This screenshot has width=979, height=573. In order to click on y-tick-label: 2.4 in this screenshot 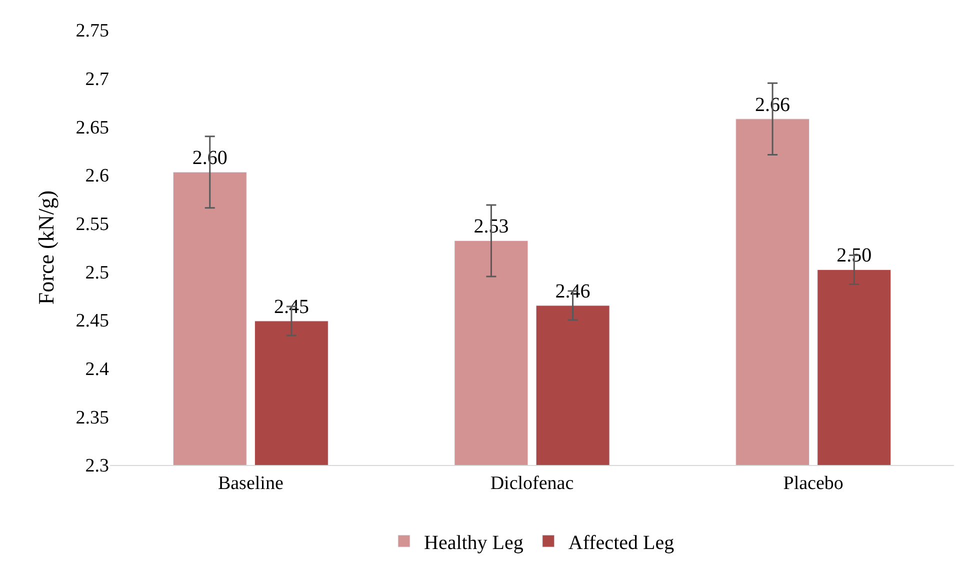, I will do `click(97, 369)`.